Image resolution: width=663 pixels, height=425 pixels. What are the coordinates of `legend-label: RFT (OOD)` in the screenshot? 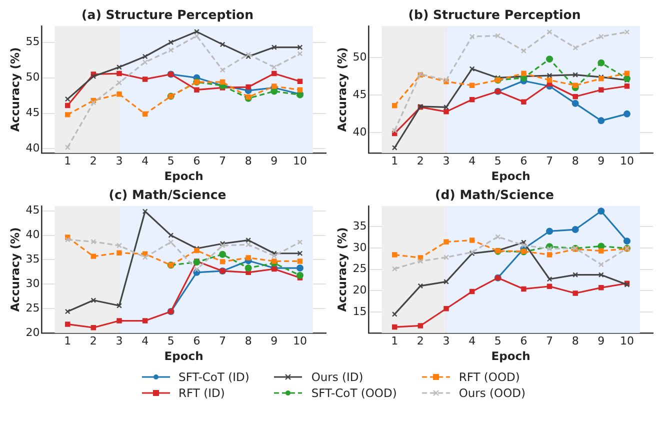 It's located at (489, 377).